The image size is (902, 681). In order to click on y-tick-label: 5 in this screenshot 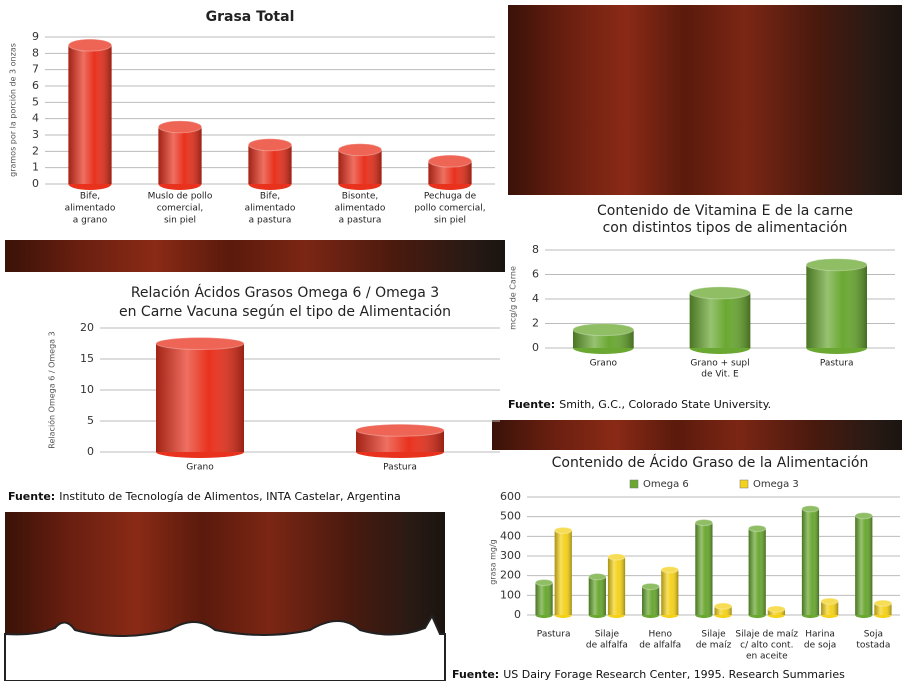, I will do `click(35, 101)`.